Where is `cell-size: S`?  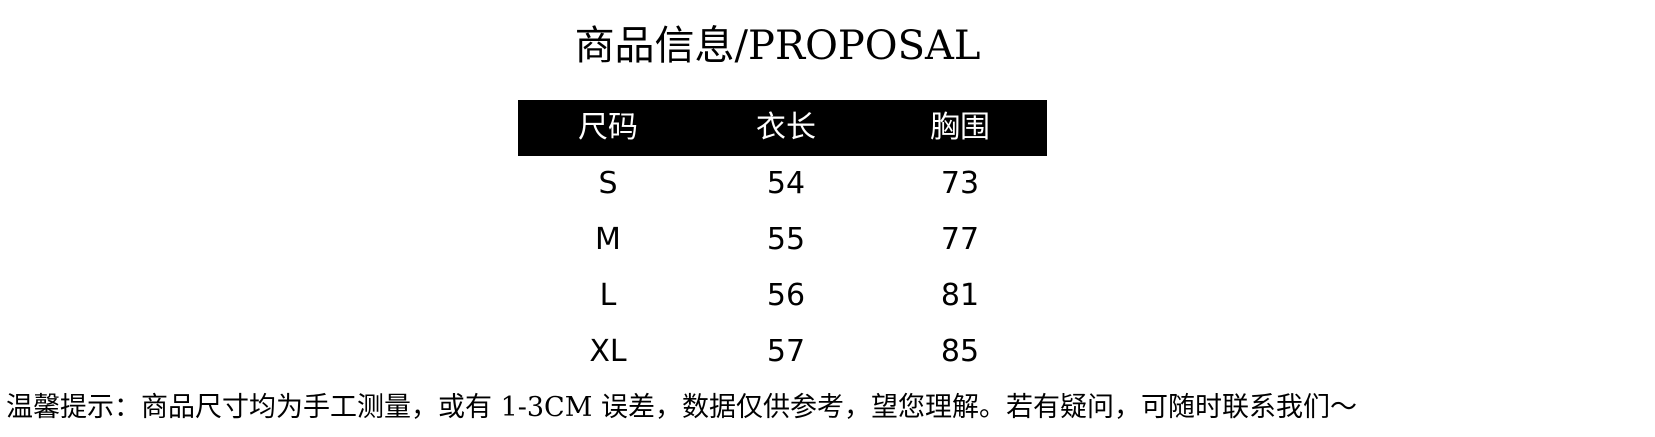 cell-size: S is located at coordinates (608, 183).